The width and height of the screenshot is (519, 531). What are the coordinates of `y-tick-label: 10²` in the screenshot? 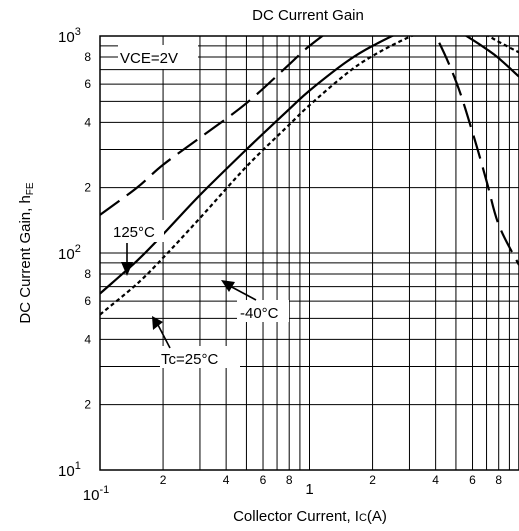 It's located at (69, 253).